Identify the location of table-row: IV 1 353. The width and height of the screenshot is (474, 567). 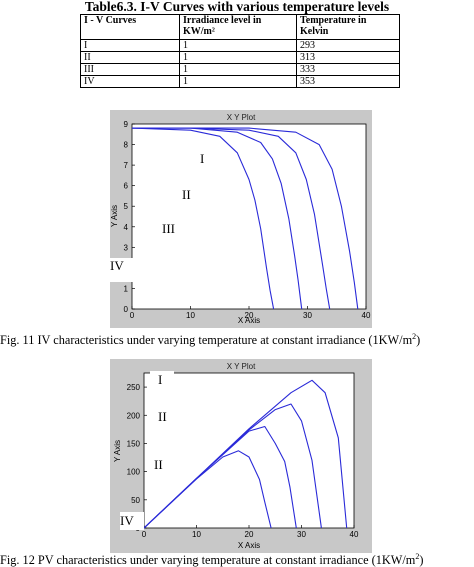
(240, 81).